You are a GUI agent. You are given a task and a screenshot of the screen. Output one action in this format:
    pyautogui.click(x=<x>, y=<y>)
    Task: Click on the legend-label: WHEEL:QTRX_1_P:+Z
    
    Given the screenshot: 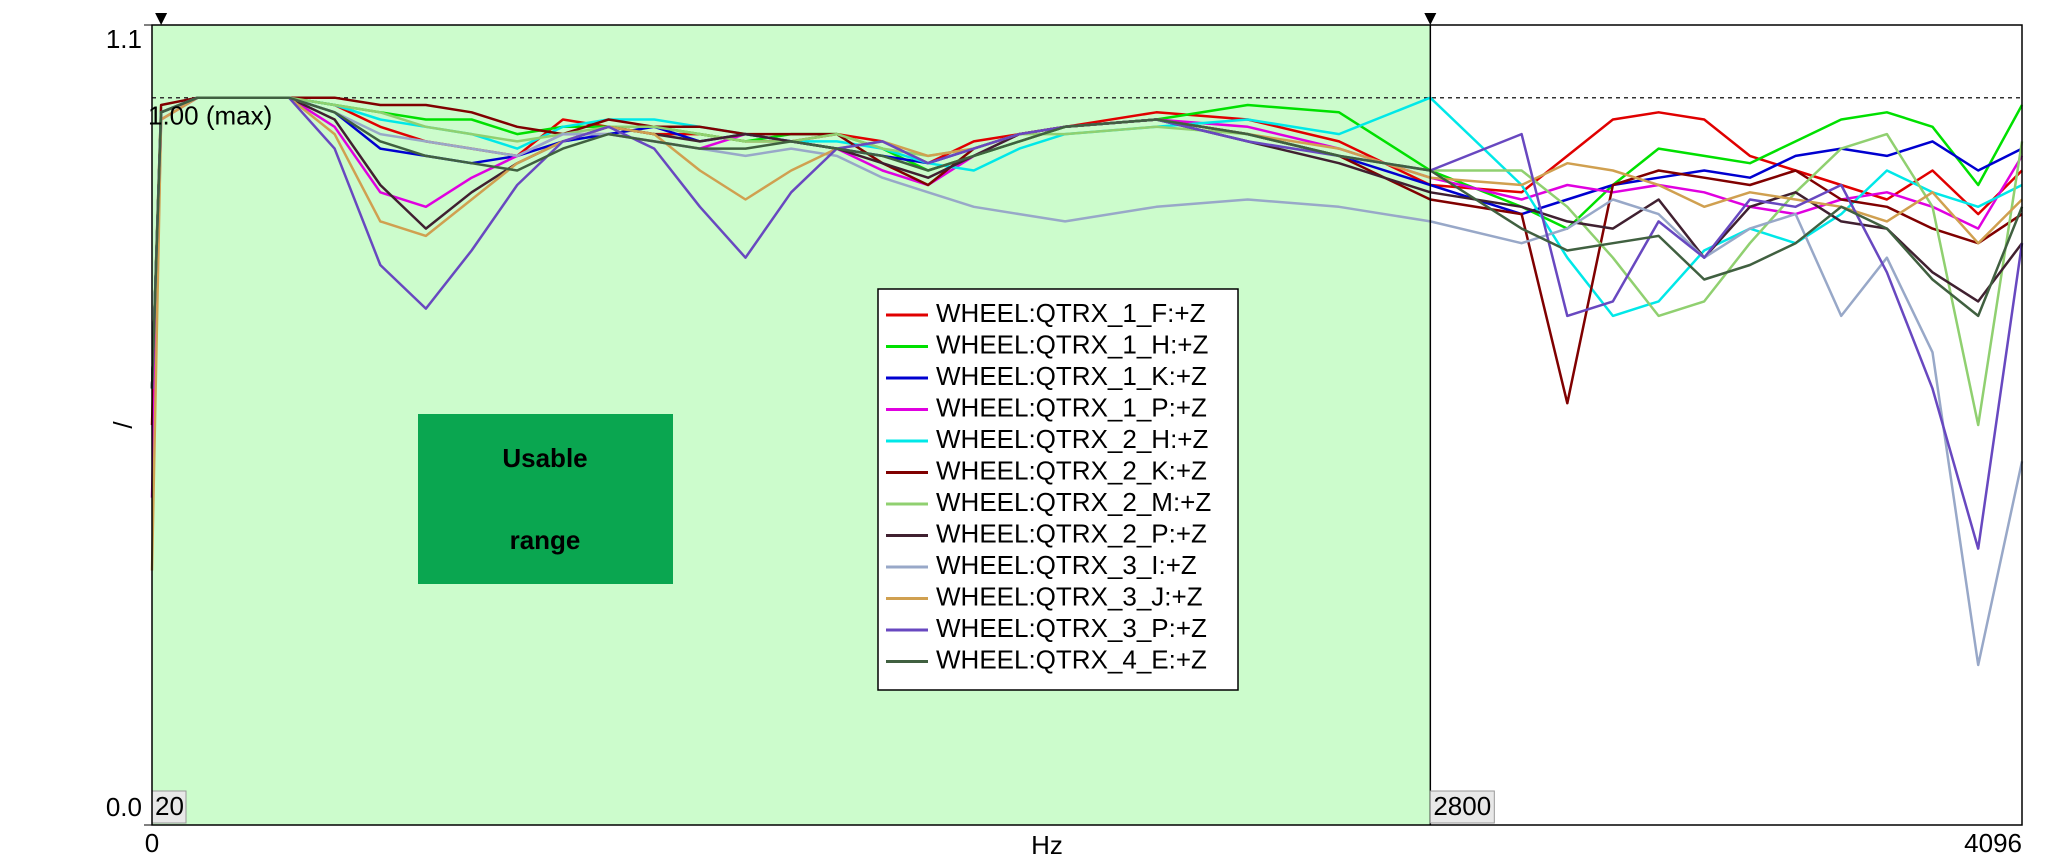 What is the action you would take?
    pyautogui.click(x=1071, y=407)
    